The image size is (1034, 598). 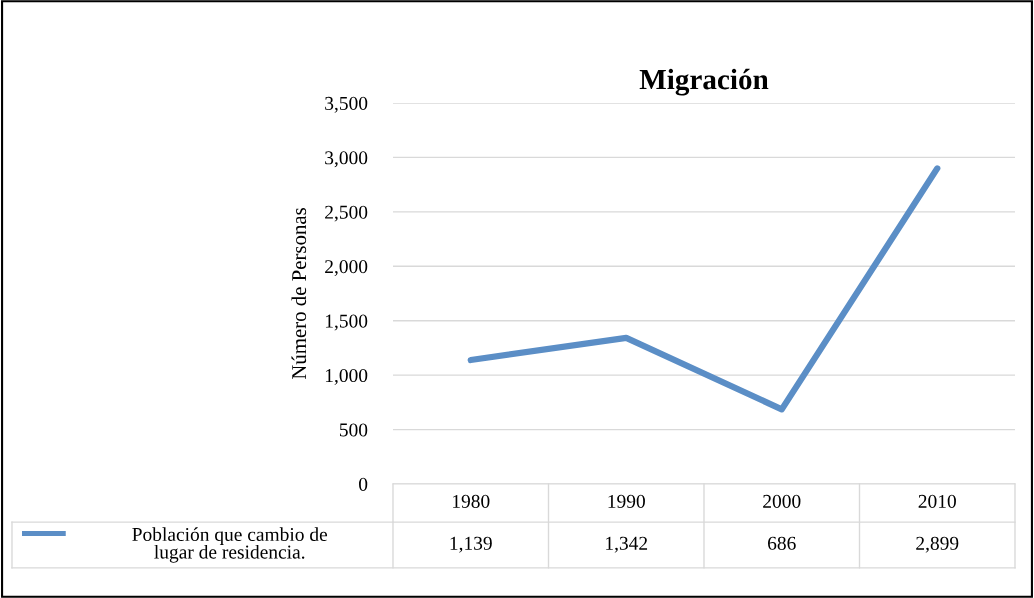 I want to click on y-tick-label: 3,000, so click(x=346, y=159).